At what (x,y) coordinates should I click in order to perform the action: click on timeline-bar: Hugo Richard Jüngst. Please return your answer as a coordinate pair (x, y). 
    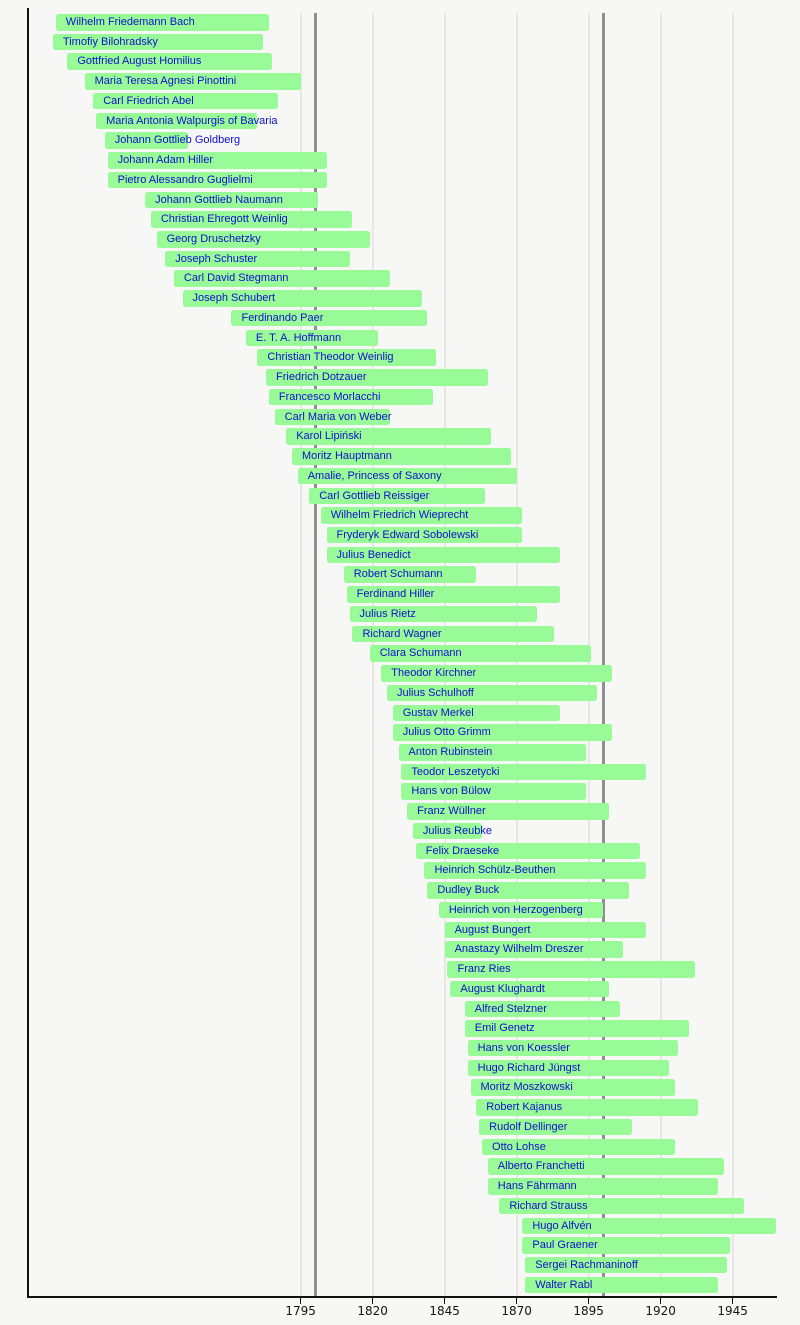
    Looking at the image, I should click on (568, 1068).